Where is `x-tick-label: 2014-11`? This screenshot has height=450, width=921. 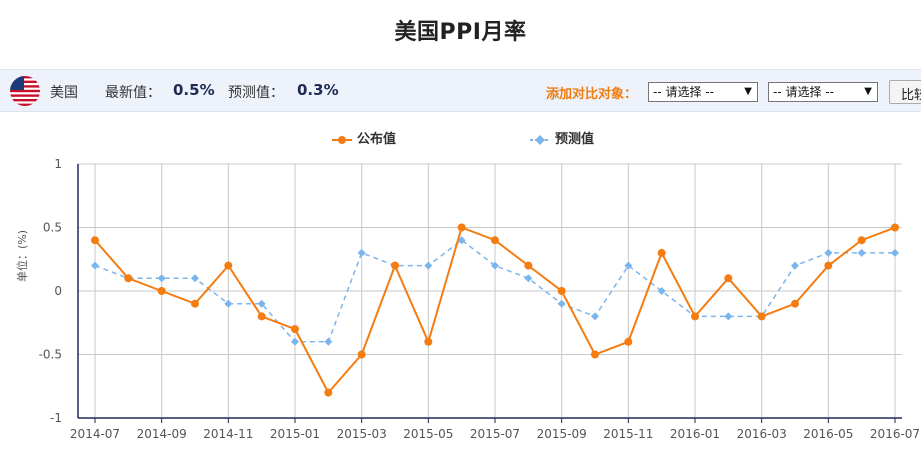 x-tick-label: 2014-11 is located at coordinates (228, 434).